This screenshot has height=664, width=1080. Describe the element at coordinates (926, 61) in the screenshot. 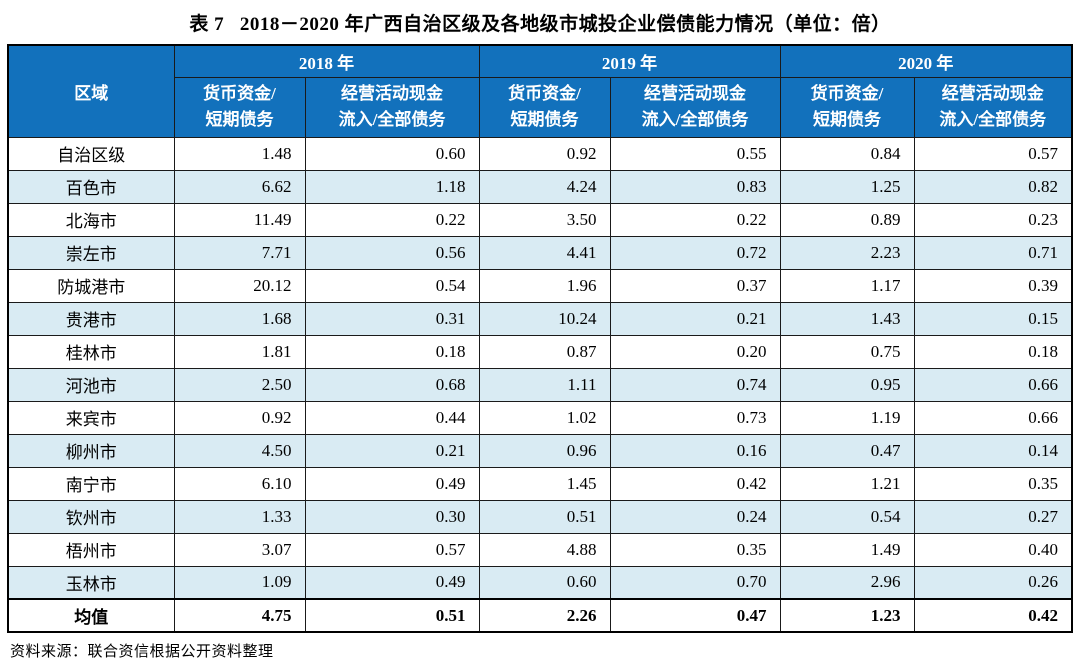

I see `year-header-2020: 2020 年` at that location.